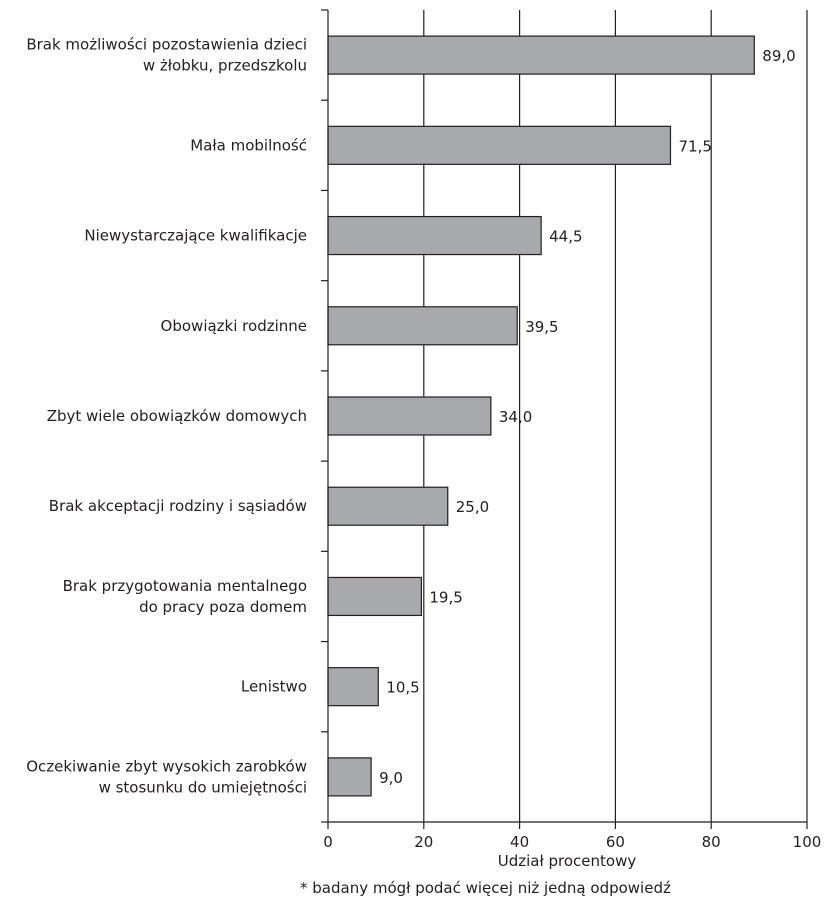 The height and width of the screenshot is (911, 824). Describe the element at coordinates (402, 688) in the screenshot. I see `value-label: 10,5` at that location.